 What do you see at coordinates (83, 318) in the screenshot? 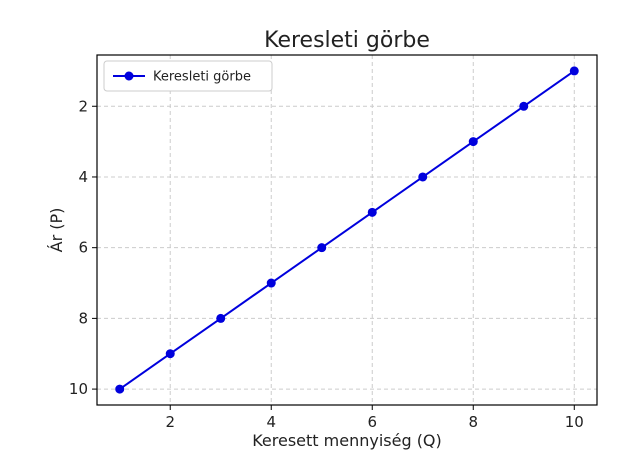
I see `y-tick-label: 8` at bounding box center [83, 318].